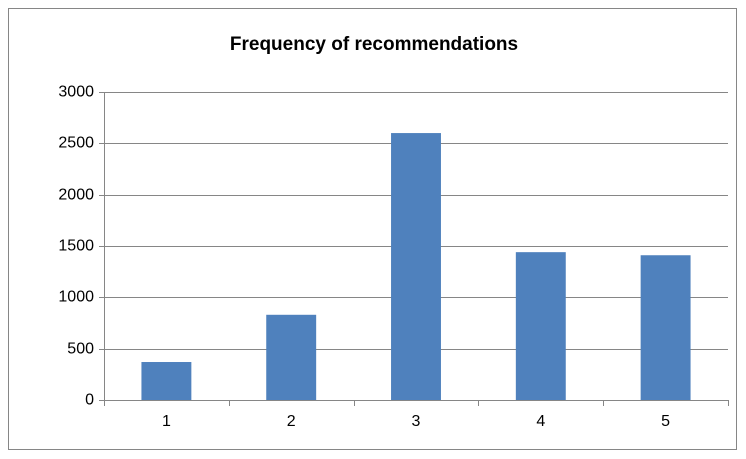 Image resolution: width=746 pixels, height=459 pixels. Describe the element at coordinates (416, 421) in the screenshot. I see `x-tick-label: 3` at that location.